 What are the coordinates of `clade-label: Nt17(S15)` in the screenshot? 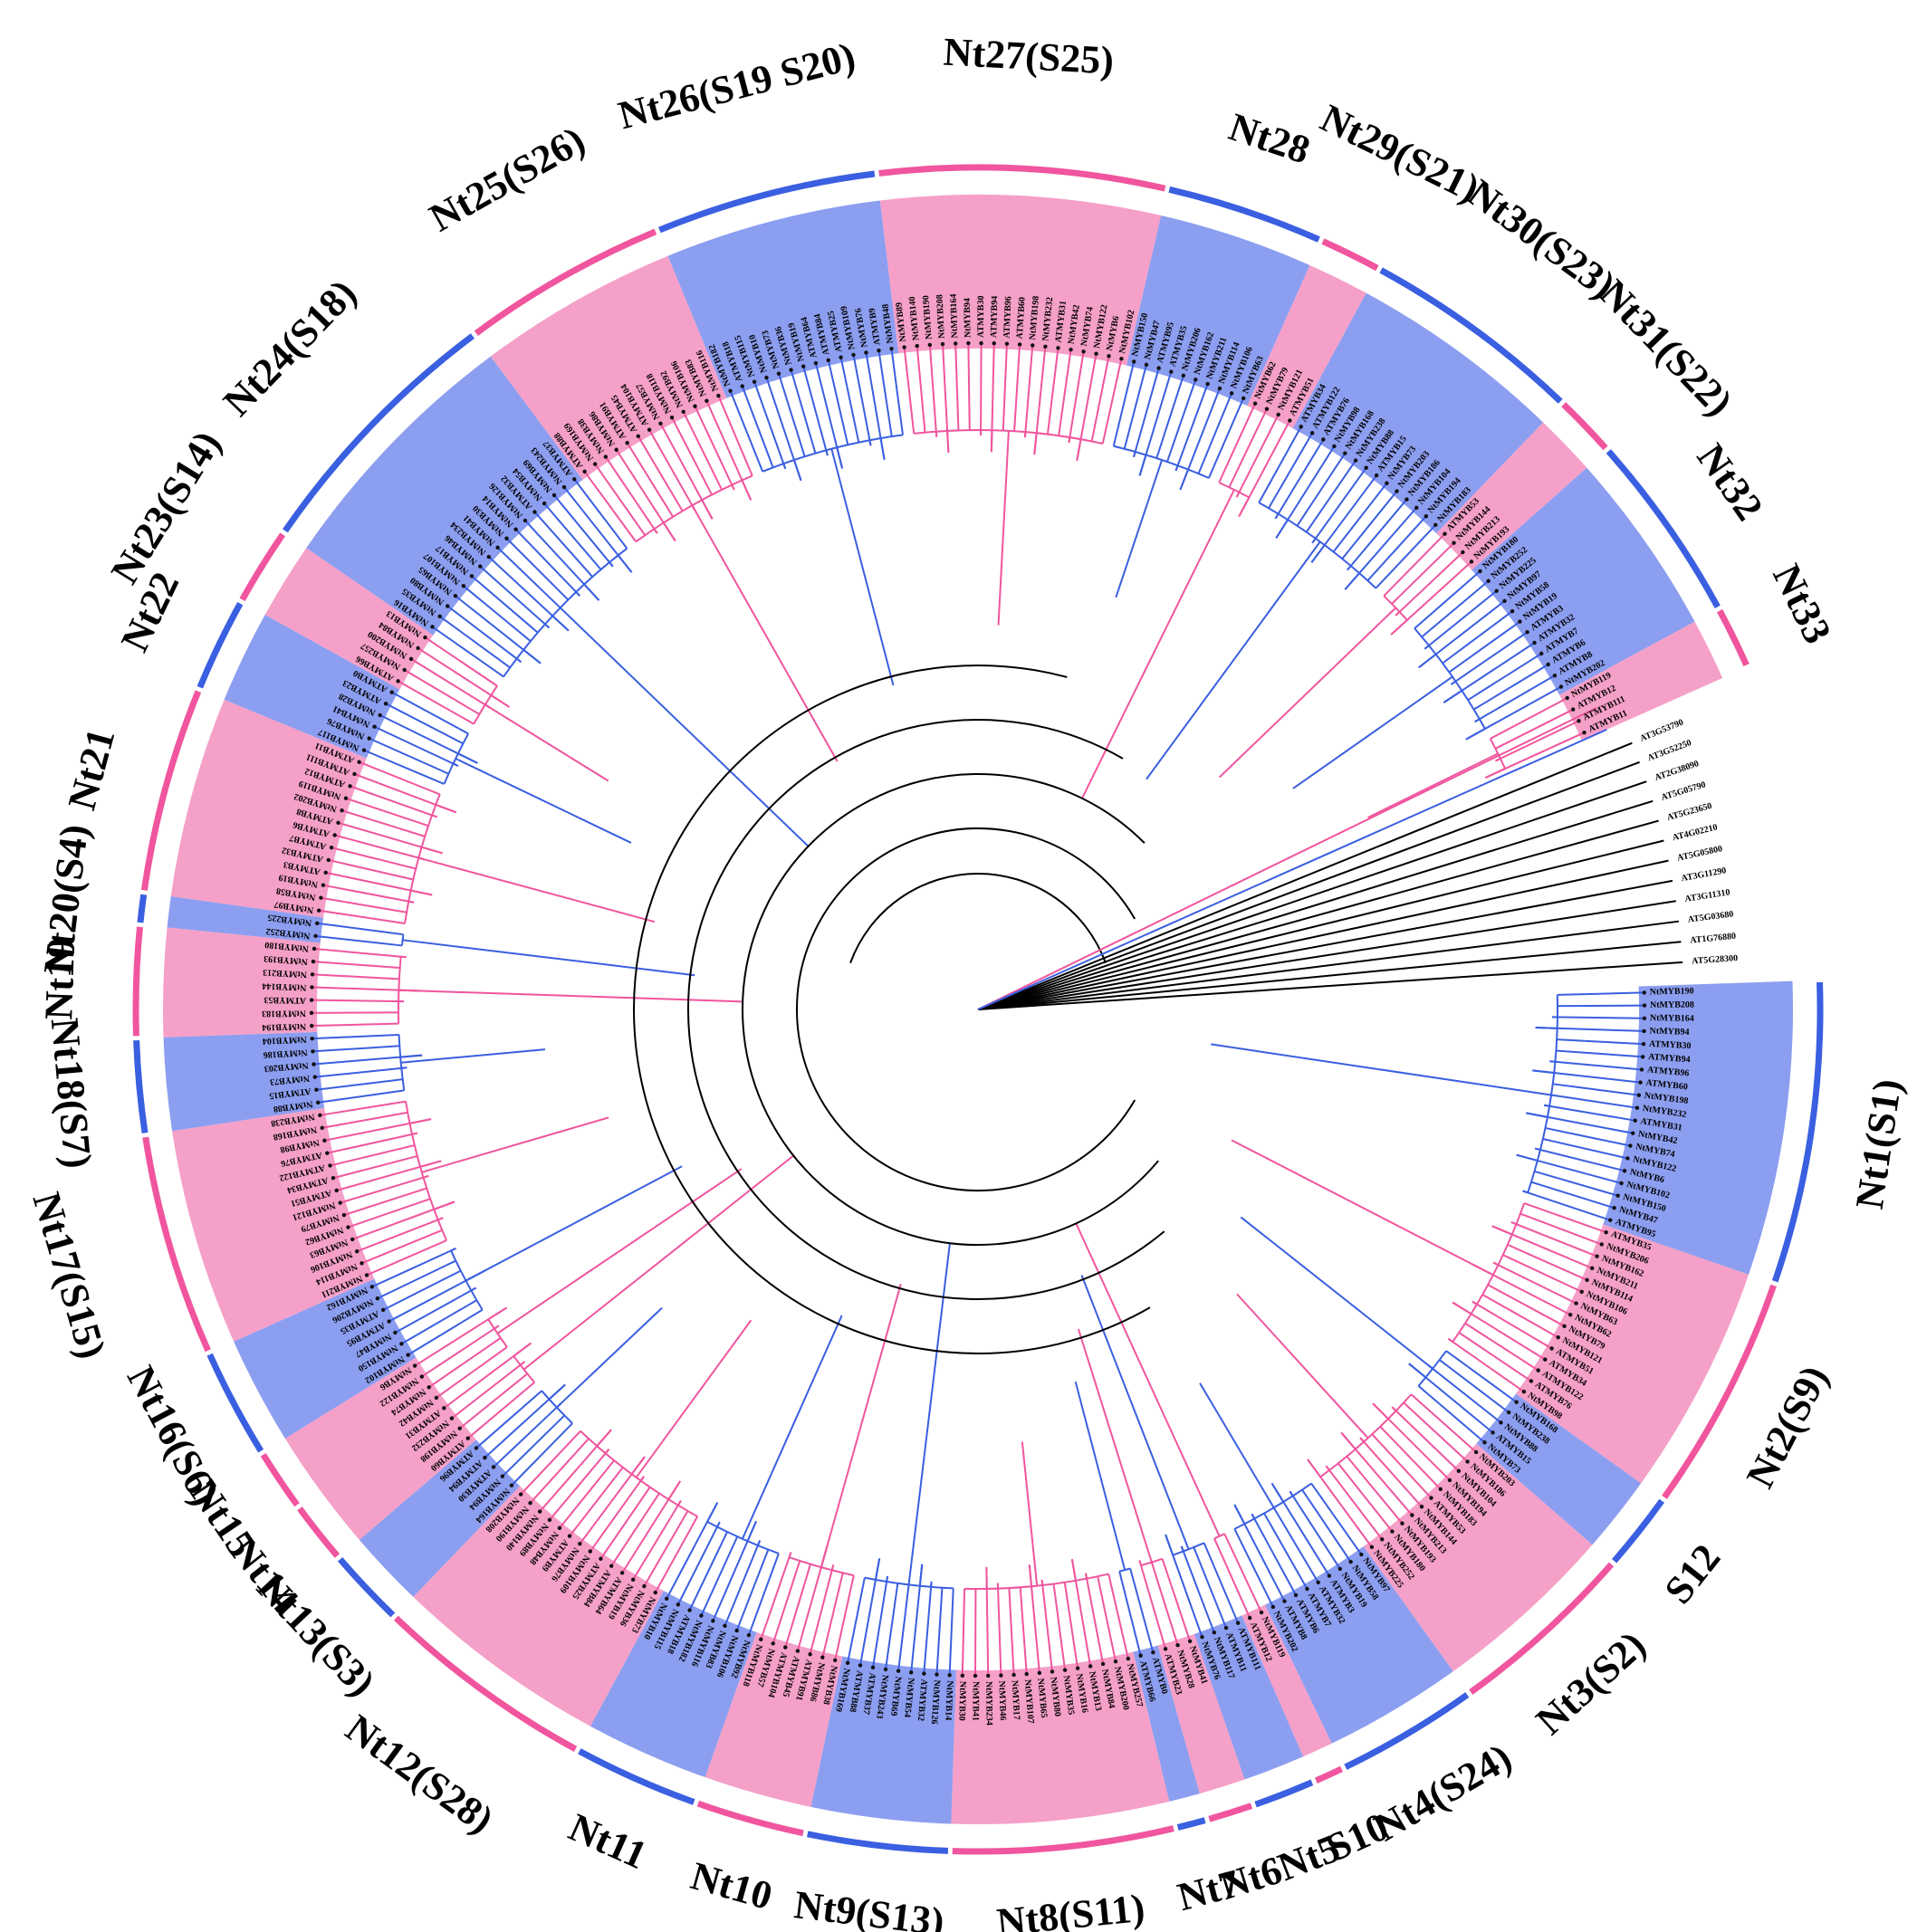 It's located at (69, 1275).